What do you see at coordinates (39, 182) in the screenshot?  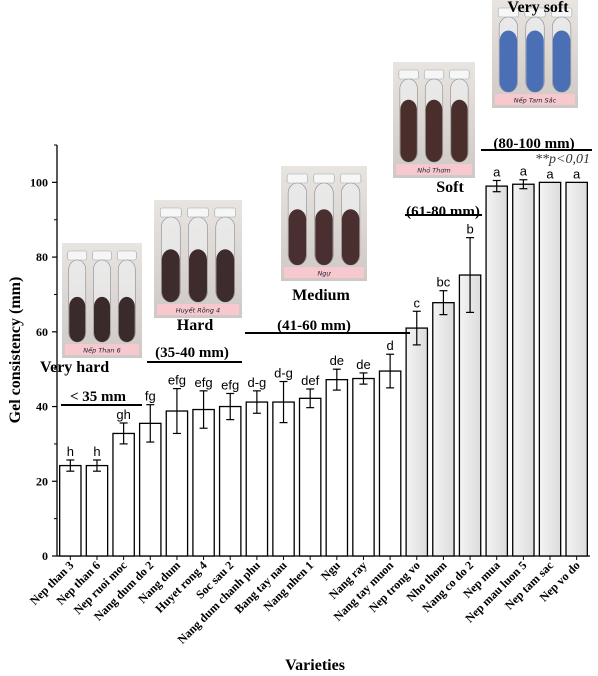 I see `y-tick-label: 100` at bounding box center [39, 182].